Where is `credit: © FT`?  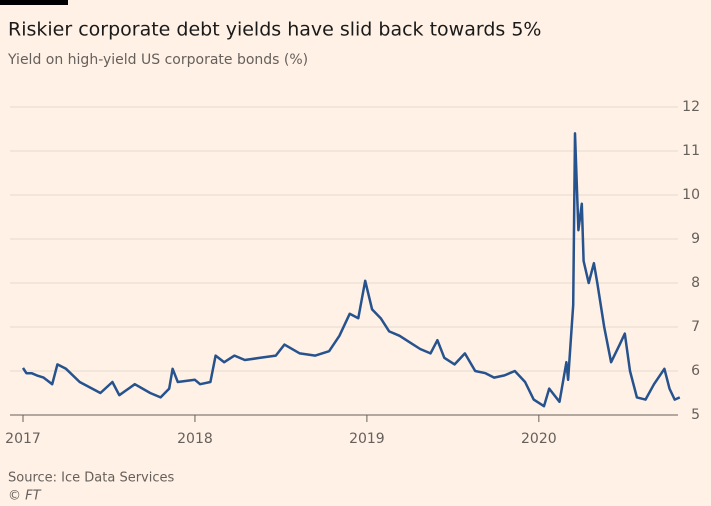
credit: © FT is located at coordinates (25, 496).